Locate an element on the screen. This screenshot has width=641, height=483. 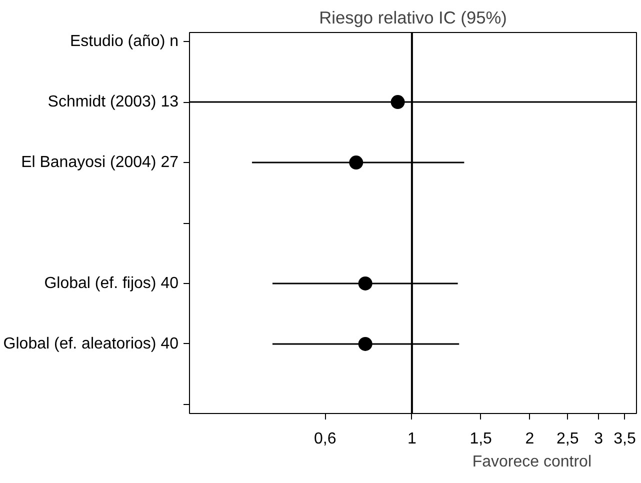
y-tick-label: Global (ef. fijos) 40 is located at coordinates (111, 283).